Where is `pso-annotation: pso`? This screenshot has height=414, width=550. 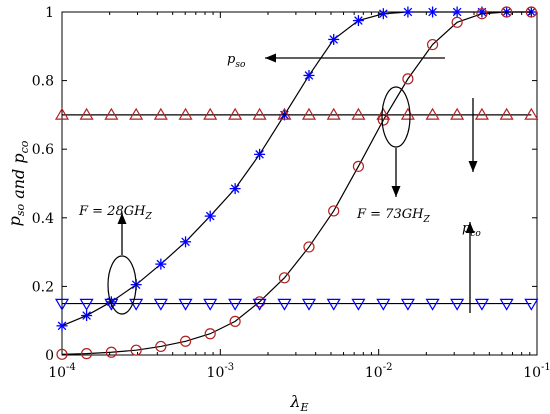 pso-annotation: pso is located at coordinates (236, 61).